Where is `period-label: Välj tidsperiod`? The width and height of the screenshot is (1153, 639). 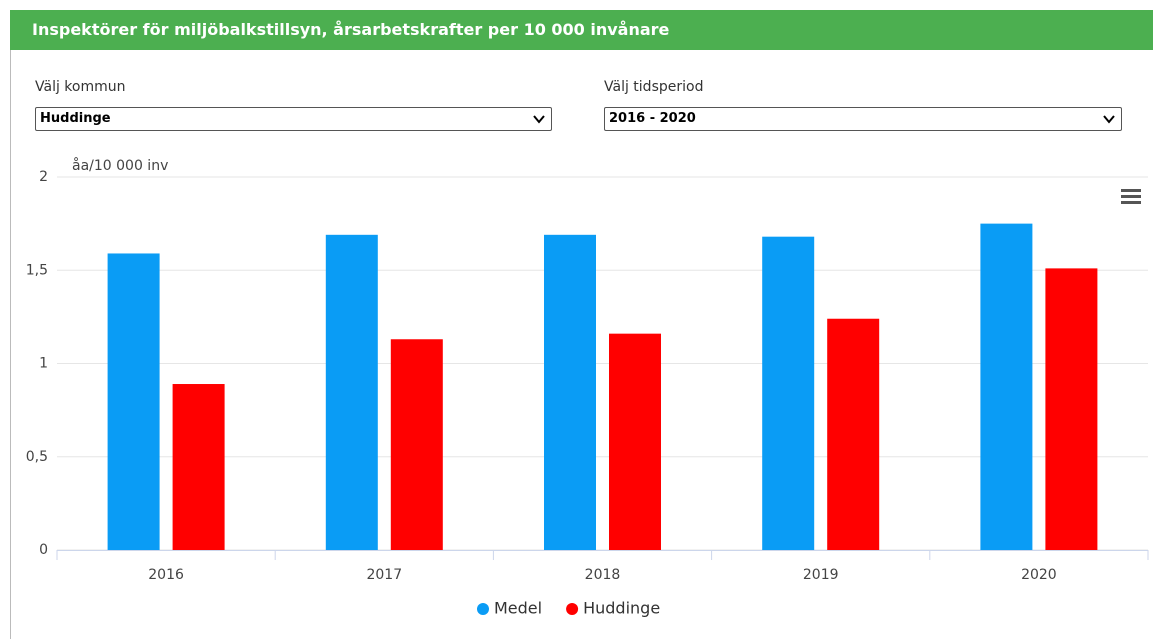 period-label: Välj tidsperiod is located at coordinates (654, 87).